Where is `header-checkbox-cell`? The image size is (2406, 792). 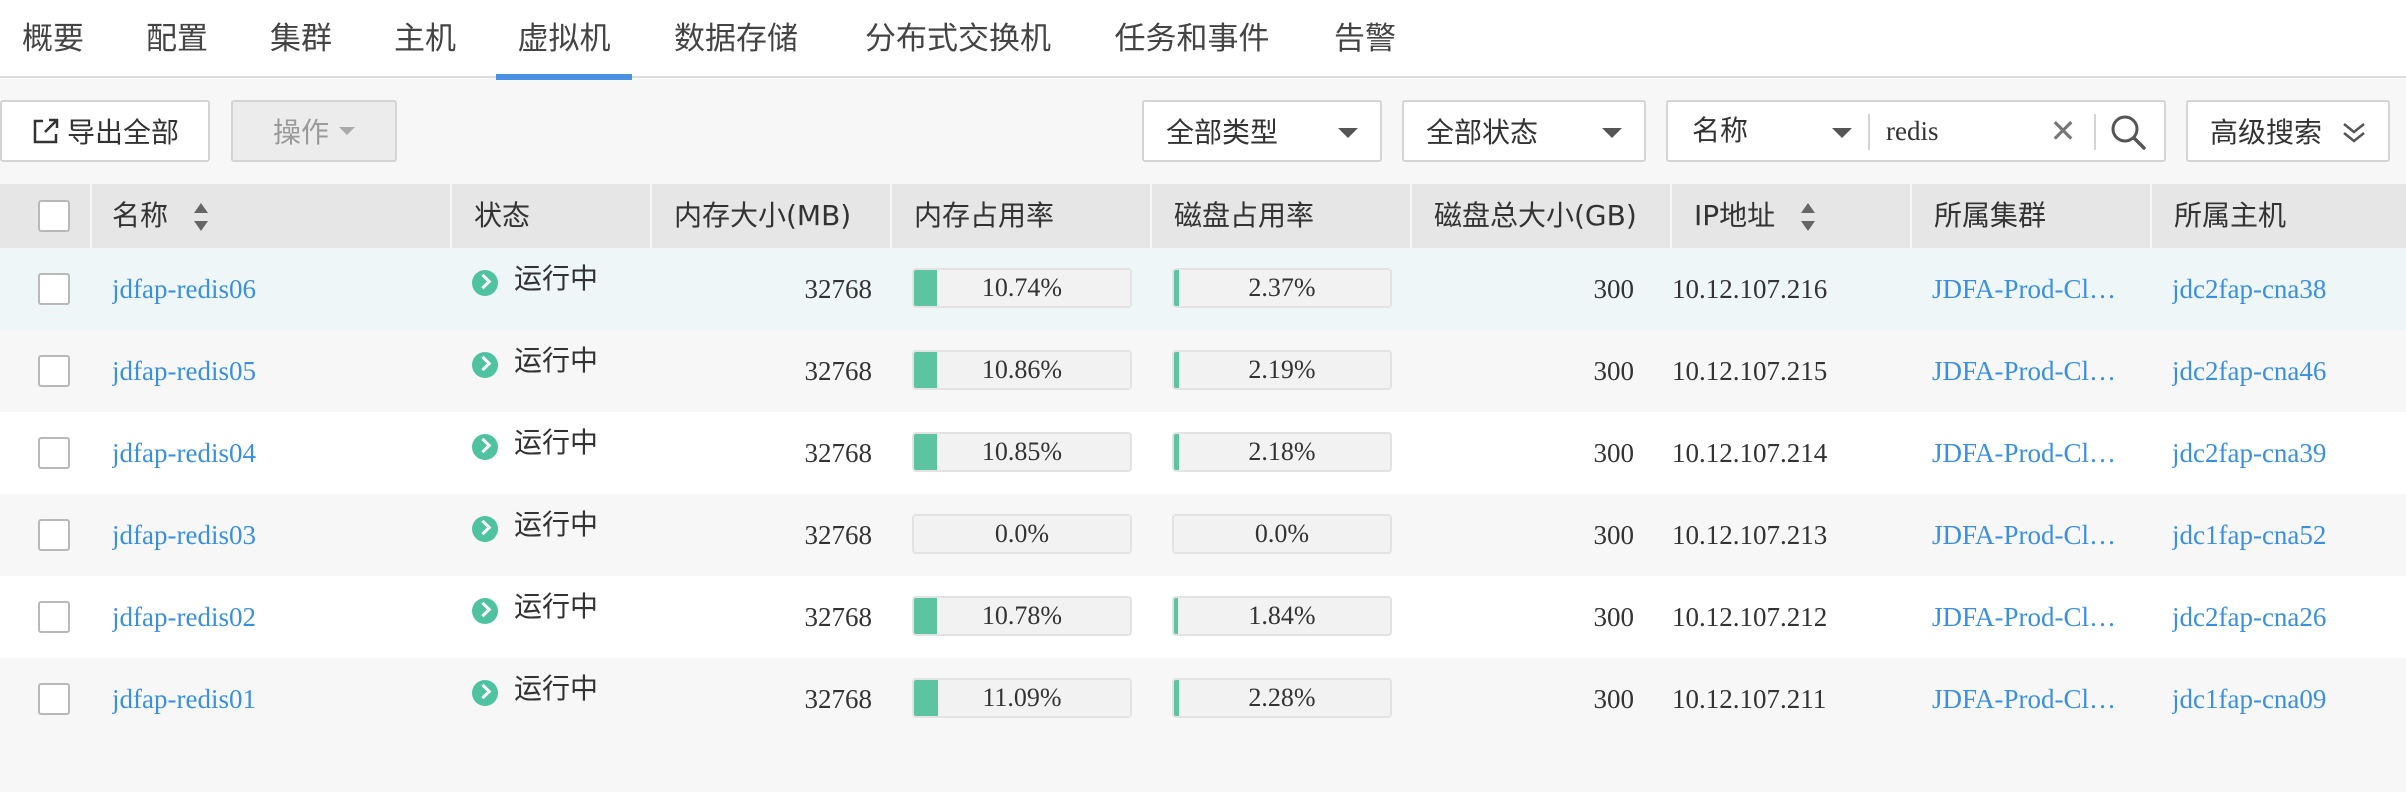 header-checkbox-cell is located at coordinates (46, 216).